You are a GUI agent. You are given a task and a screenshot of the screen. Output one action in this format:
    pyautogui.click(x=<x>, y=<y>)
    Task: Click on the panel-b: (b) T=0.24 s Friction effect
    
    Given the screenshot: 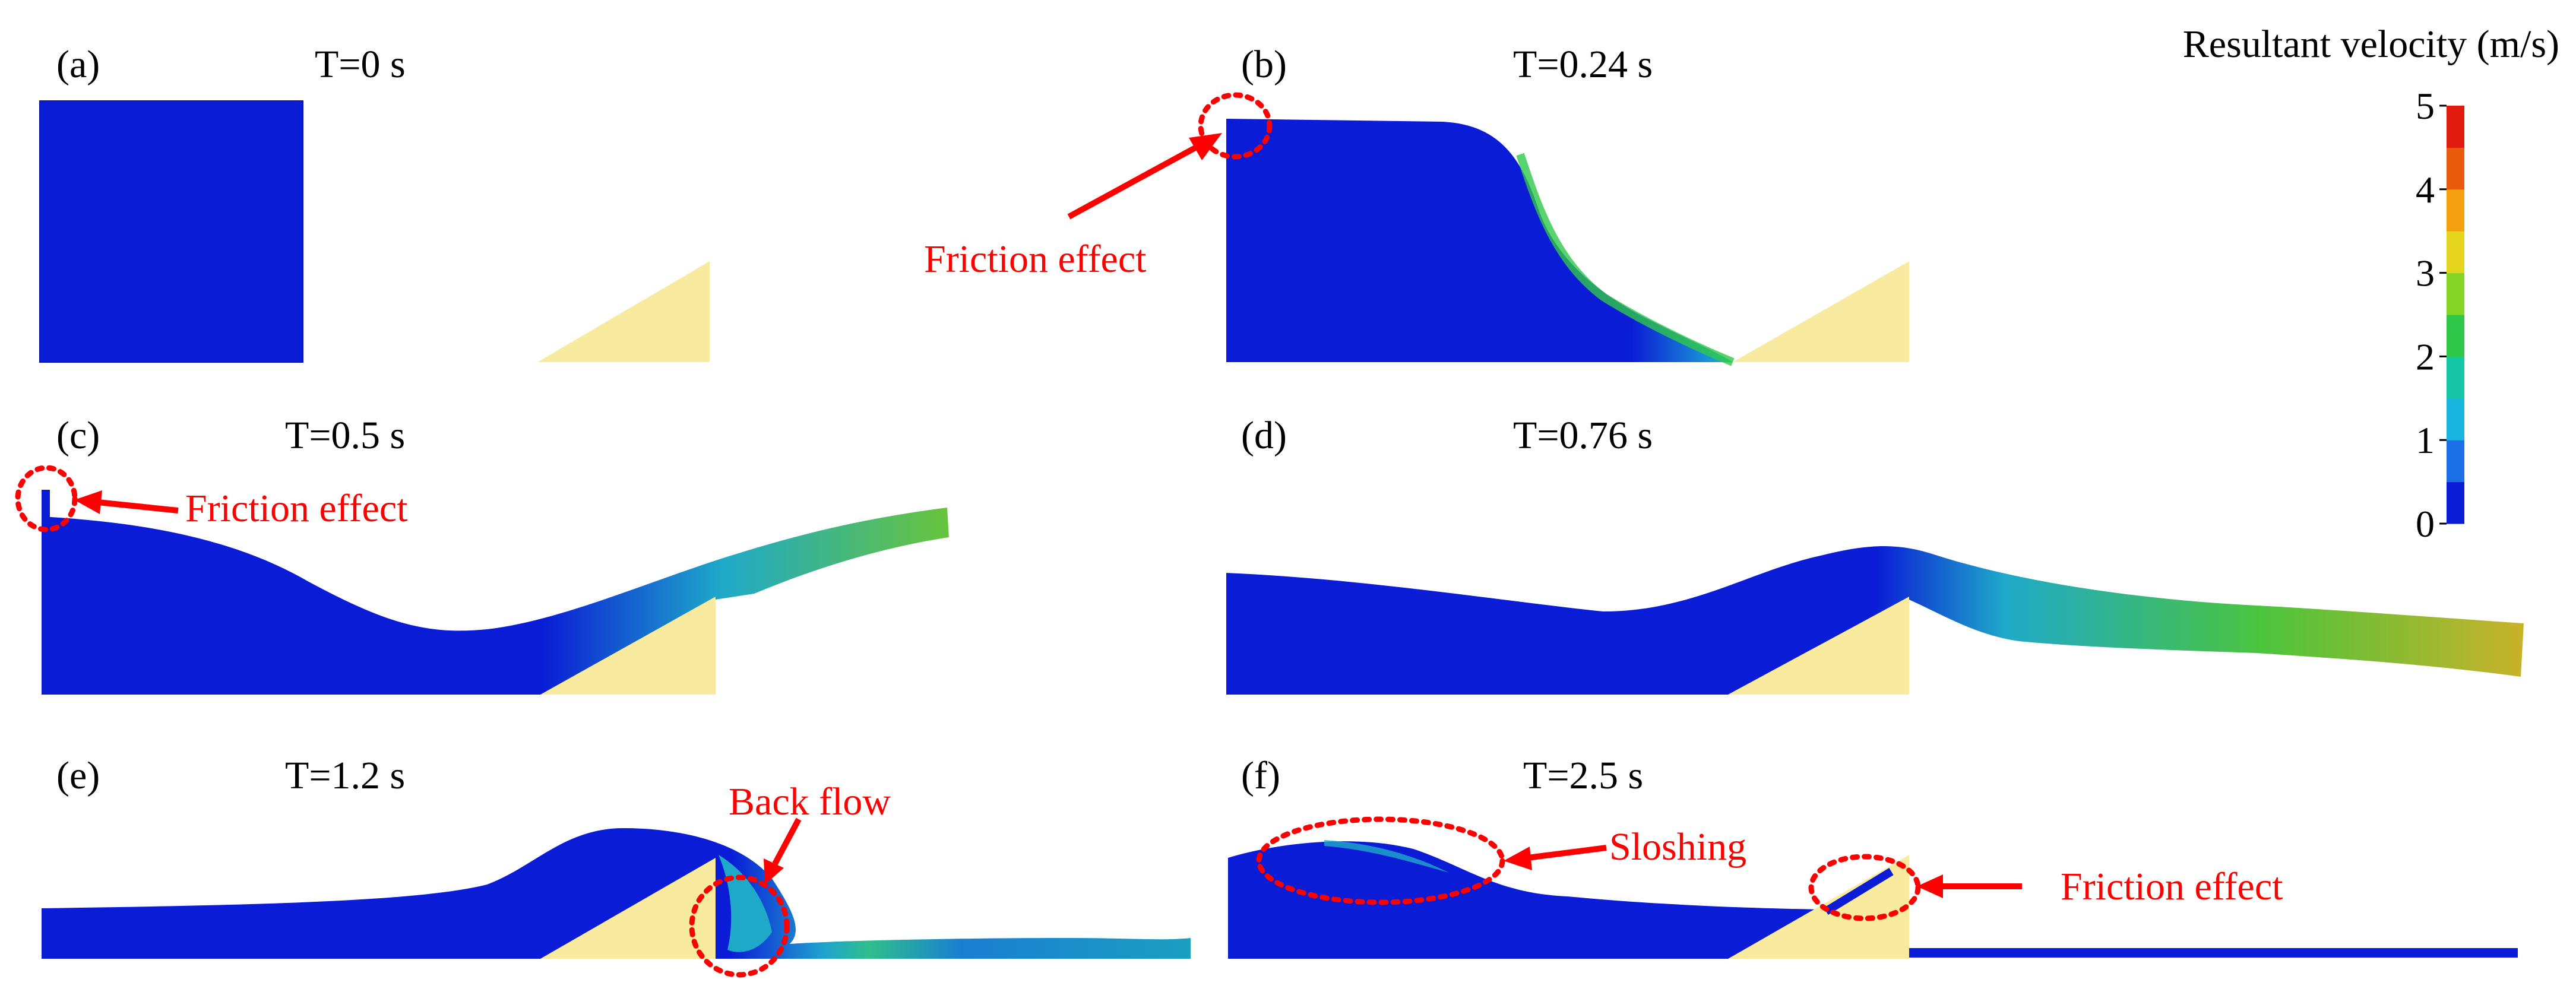 What is the action you would take?
    pyautogui.click(x=1416, y=205)
    